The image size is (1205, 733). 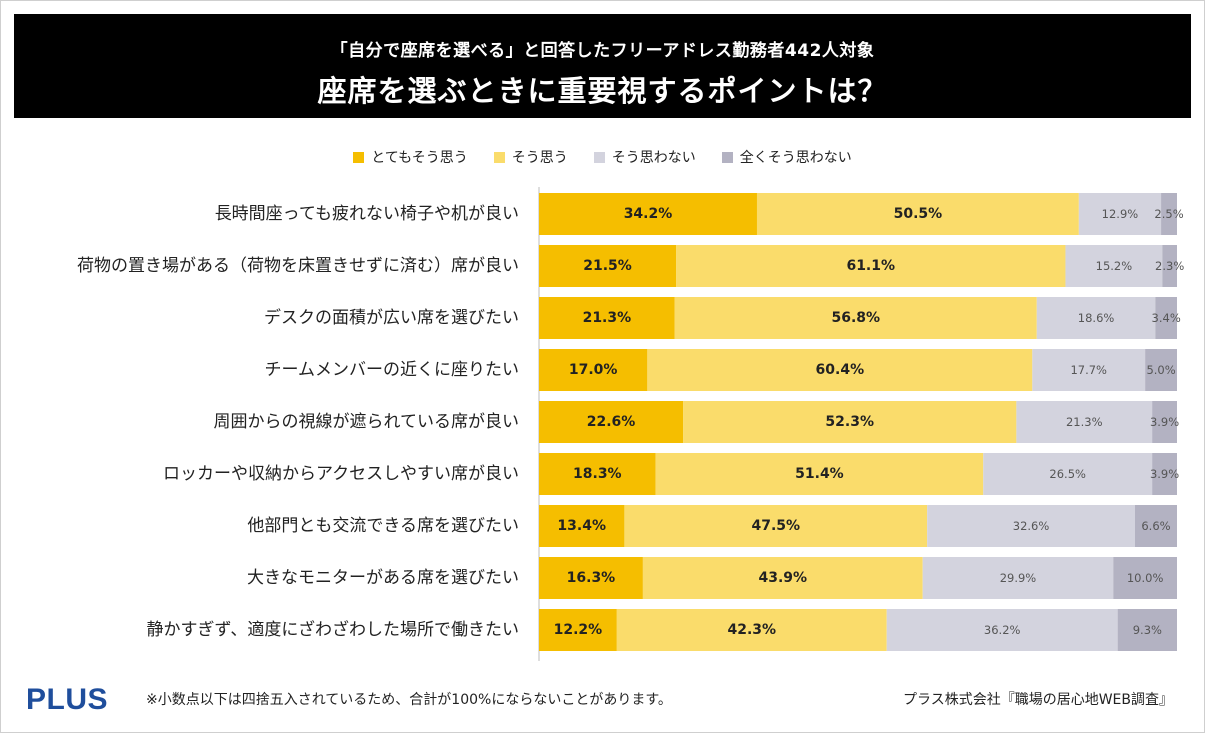 I want to click on data-label: 10.0%, so click(x=1145, y=578).